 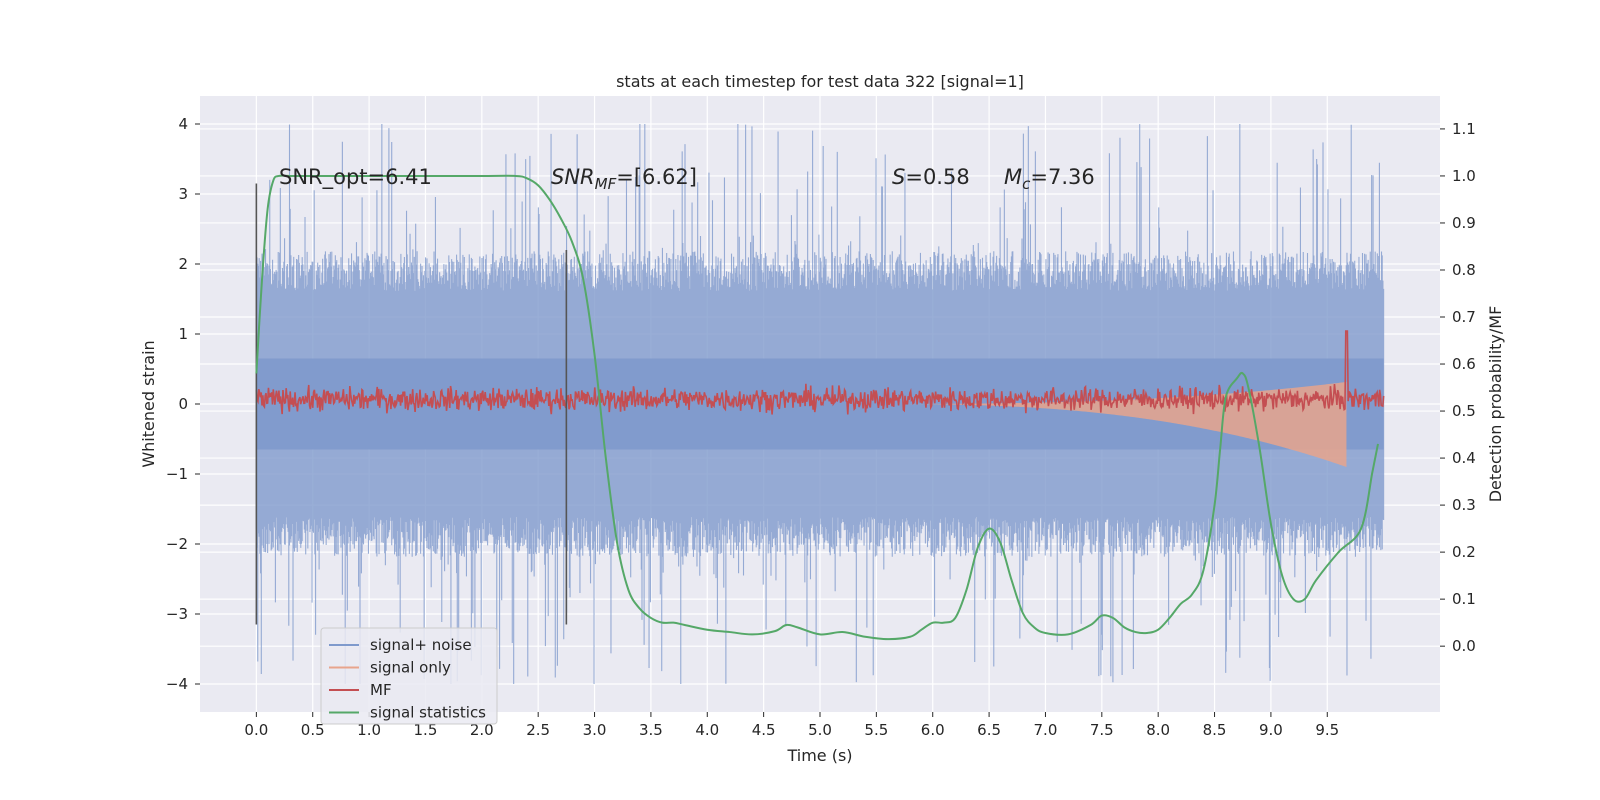 What do you see at coordinates (1158, 730) in the screenshot?
I see `x-tick-label-16: 8.0` at bounding box center [1158, 730].